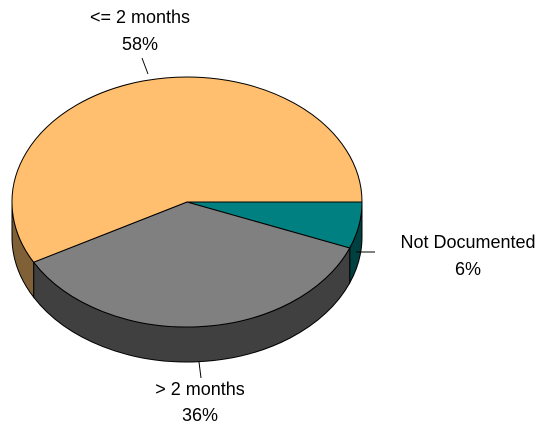 Image resolution: width=559 pixels, height=434 pixels. Describe the element at coordinates (468, 269) in the screenshot. I see `value-label: 6%` at that location.